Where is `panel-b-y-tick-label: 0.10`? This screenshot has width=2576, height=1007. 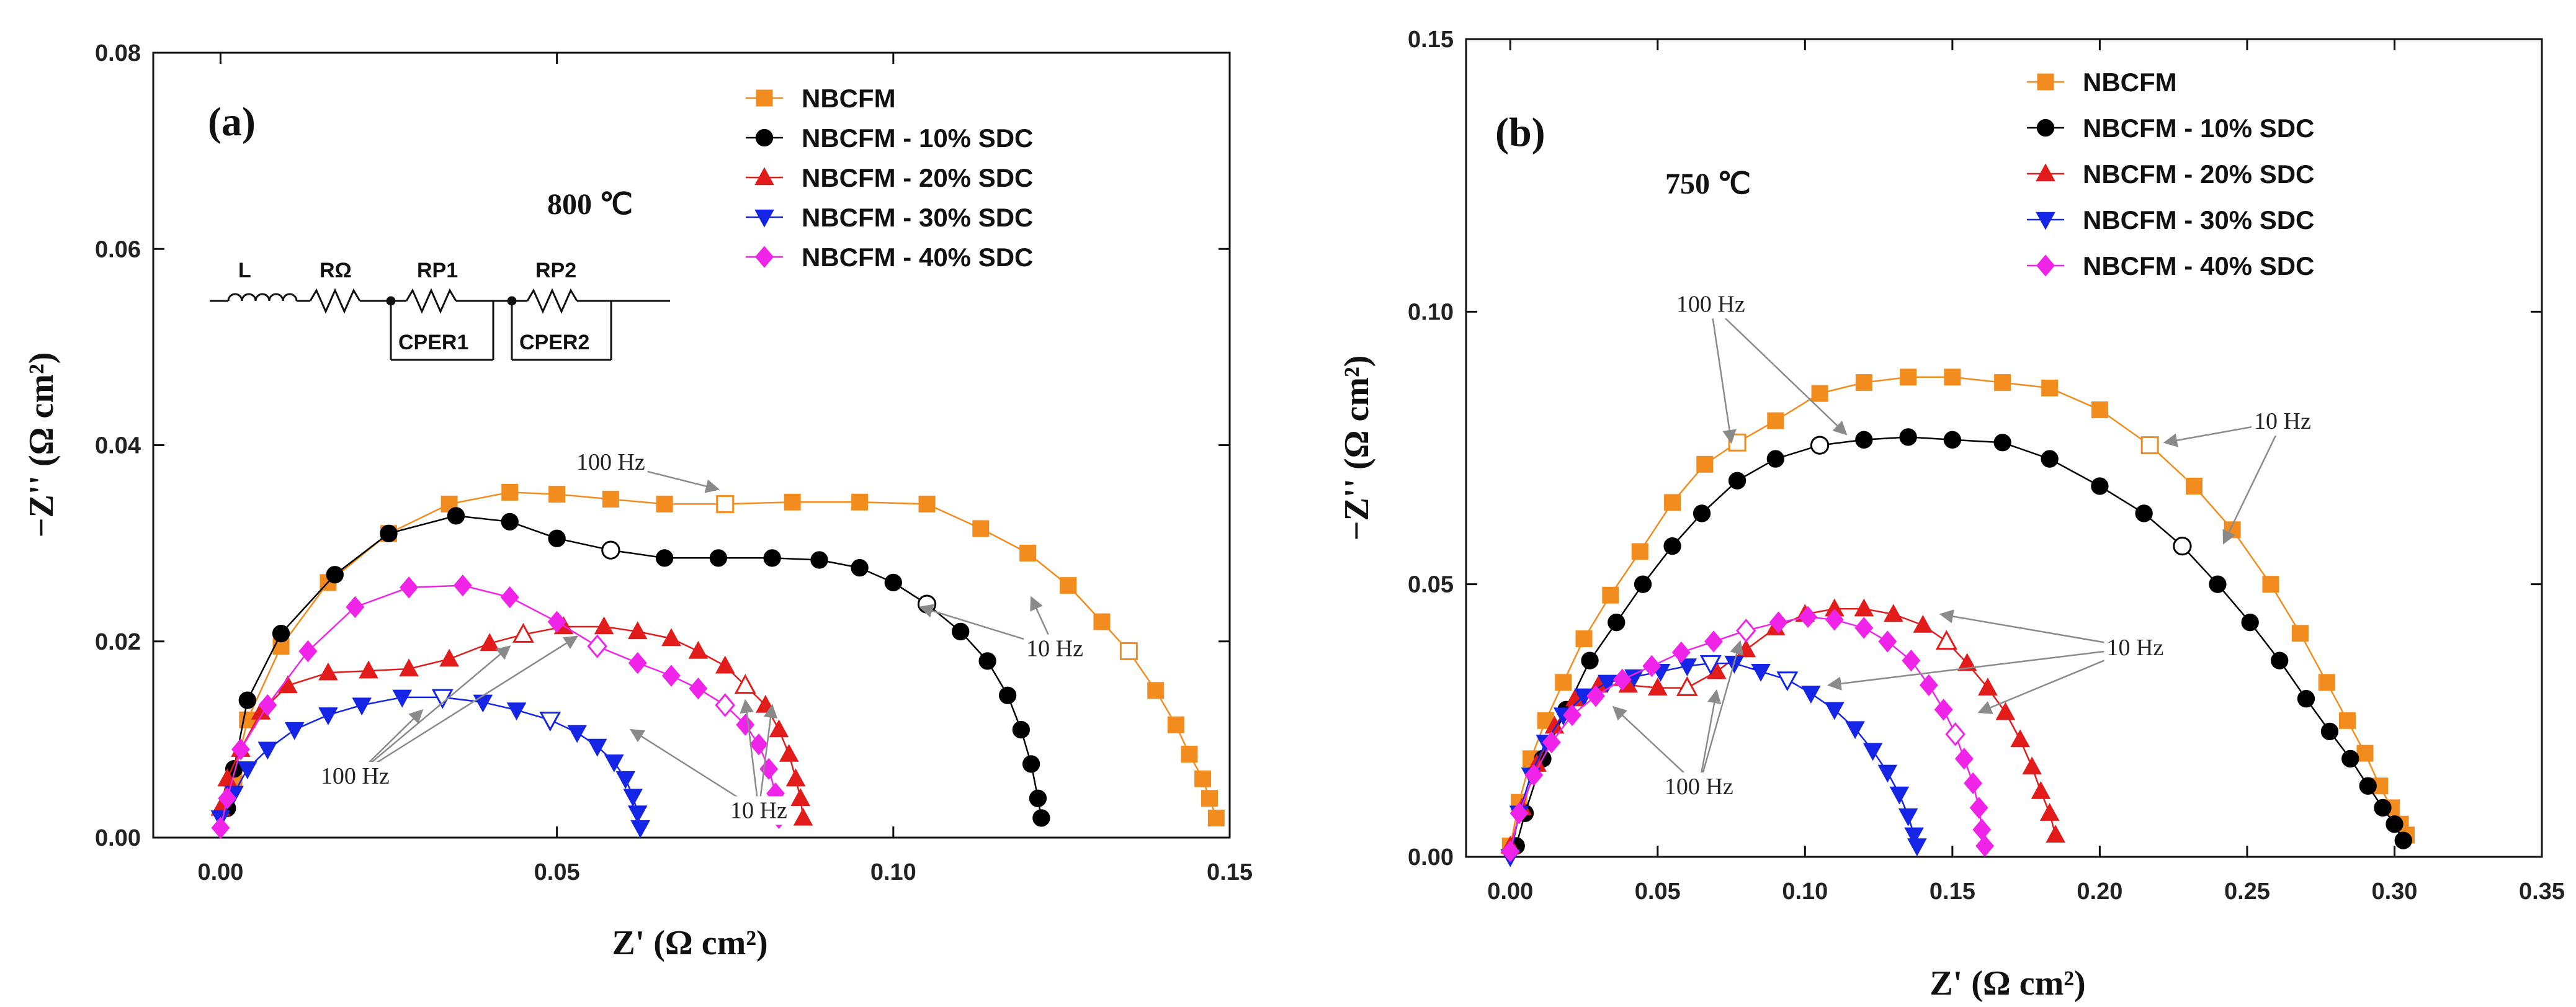
panel-b-y-tick-label: 0.10 is located at coordinates (1431, 312).